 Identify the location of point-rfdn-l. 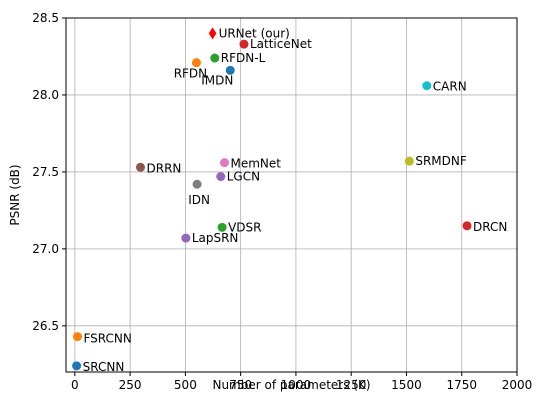
(215, 58).